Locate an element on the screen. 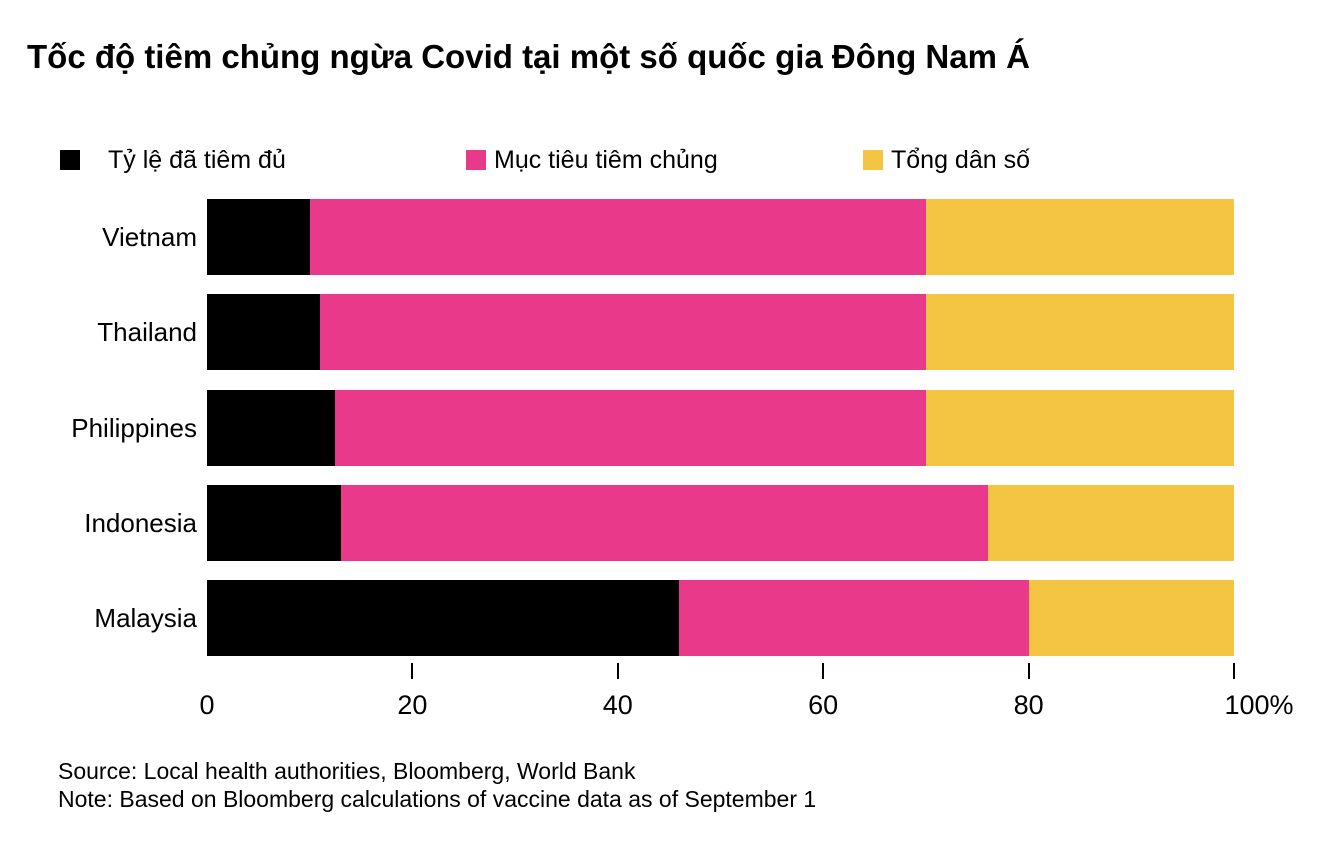  legend-label-vaccination-target: Mục tiêu tiêm chủng is located at coordinates (606, 159).